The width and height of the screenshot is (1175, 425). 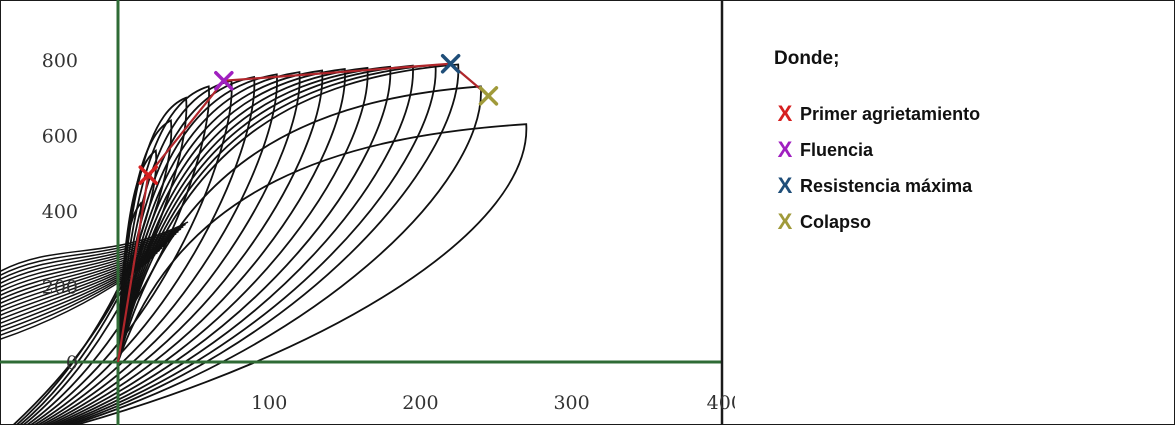 I want to click on legend-item-primer-agrietamiento: X Primer agrietamiento, so click(x=962, y=114).